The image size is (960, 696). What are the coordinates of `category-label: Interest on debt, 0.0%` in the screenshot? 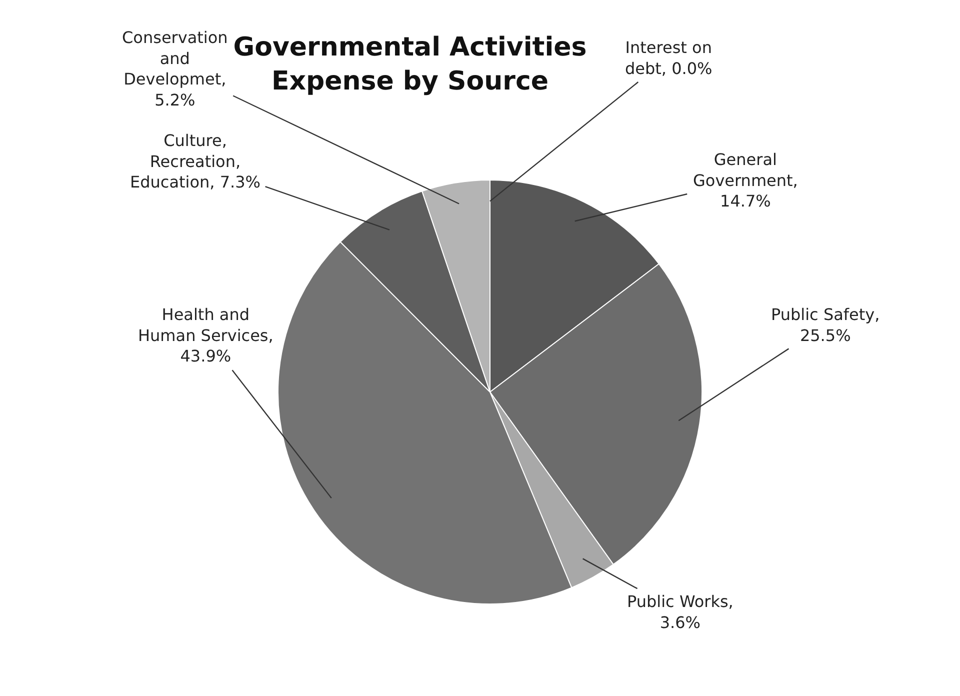 It's located at (668, 58).